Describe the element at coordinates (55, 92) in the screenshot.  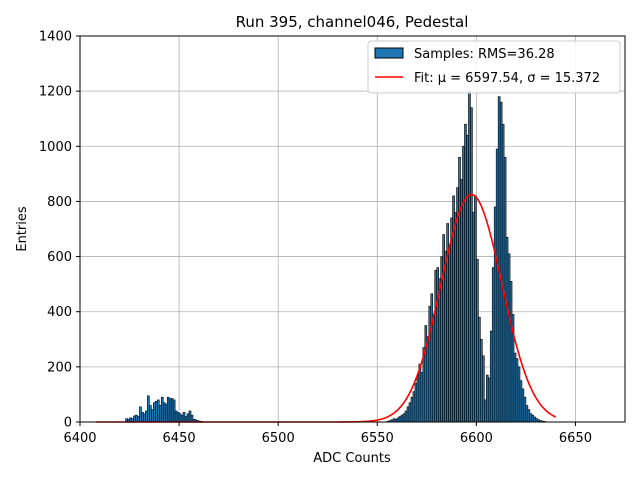
I see `y-tick-label-6: 1200` at that location.